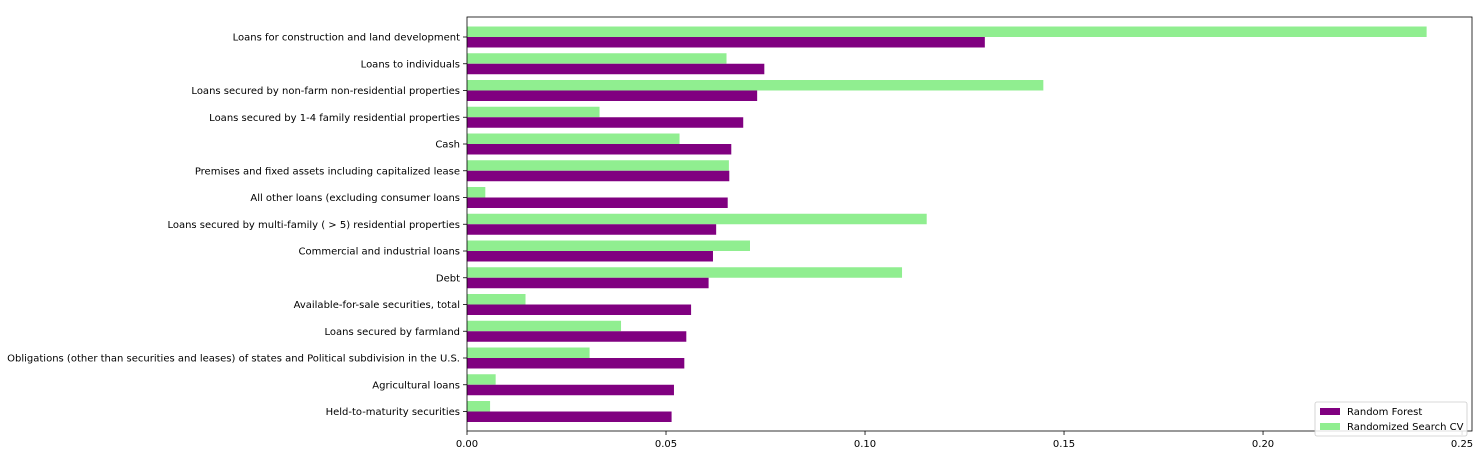 Image resolution: width=1478 pixels, height=466 pixels. Describe the element at coordinates (377, 305) in the screenshot. I see `y-tick-label: Available-for-sale securities, total` at that location.